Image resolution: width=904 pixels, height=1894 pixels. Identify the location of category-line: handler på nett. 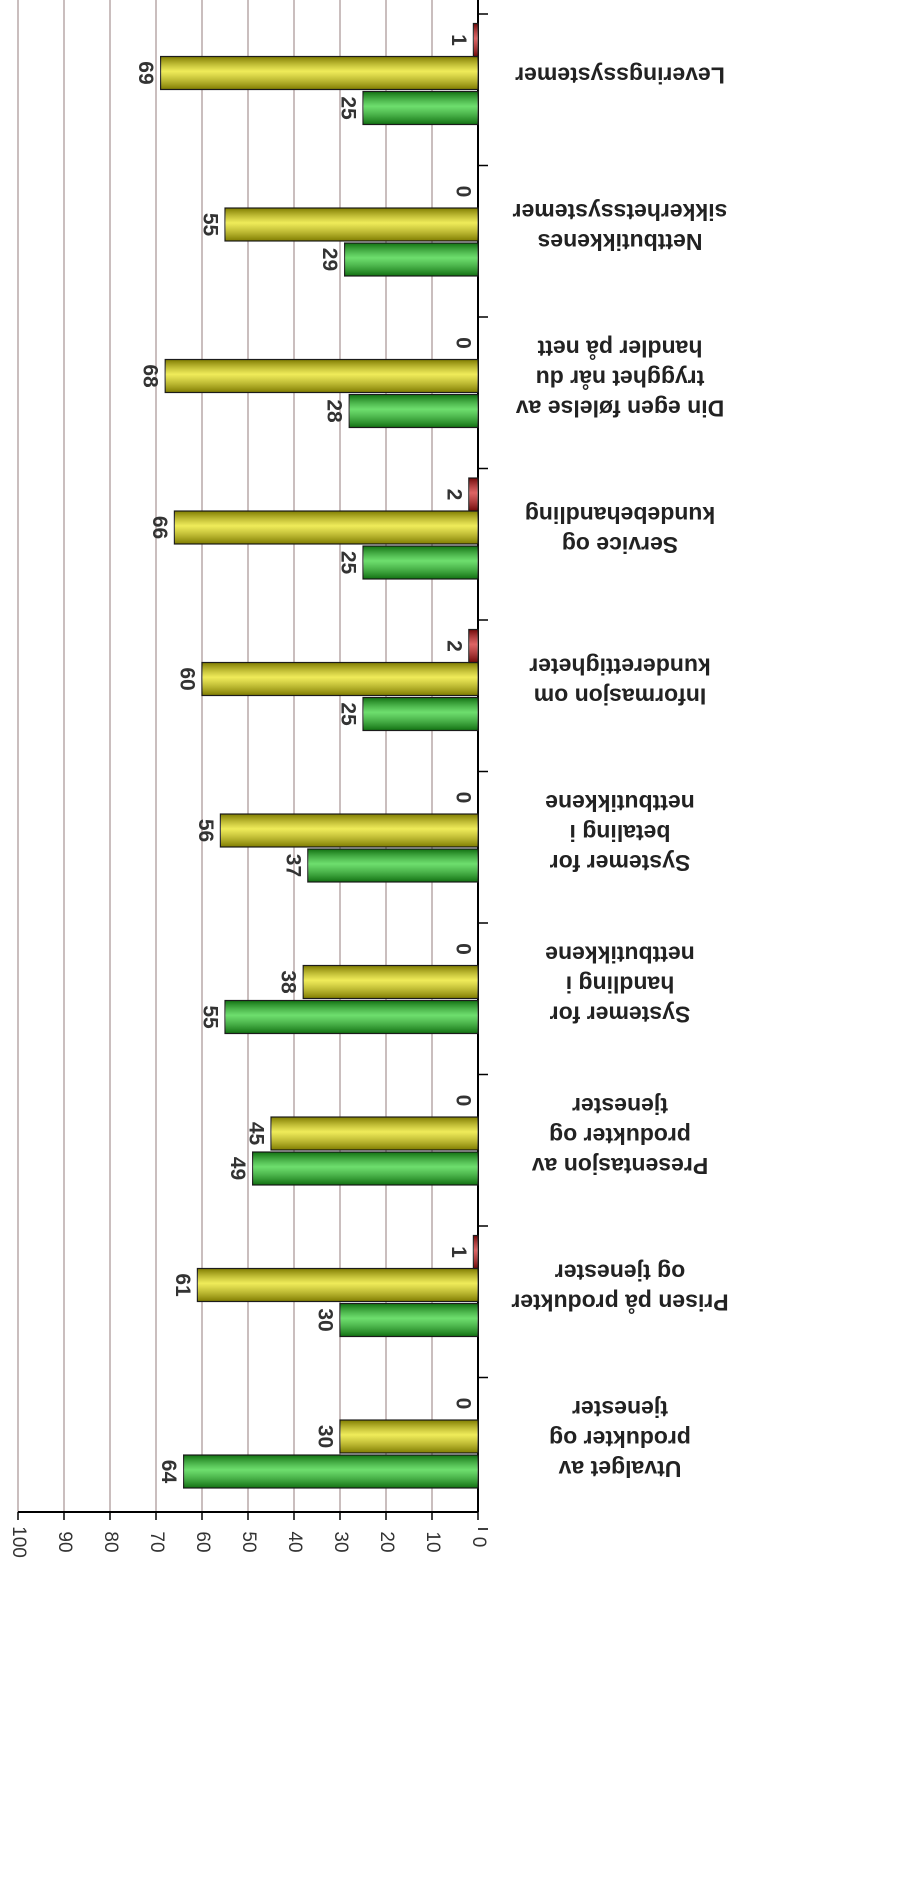
(619, 348).